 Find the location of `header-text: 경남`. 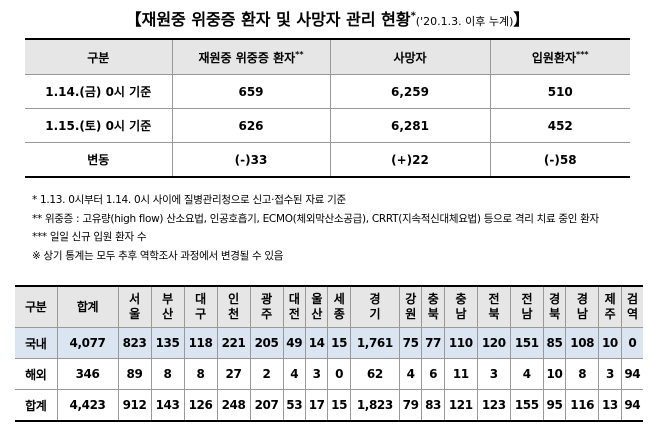

header-text: 경남 is located at coordinates (582, 306).